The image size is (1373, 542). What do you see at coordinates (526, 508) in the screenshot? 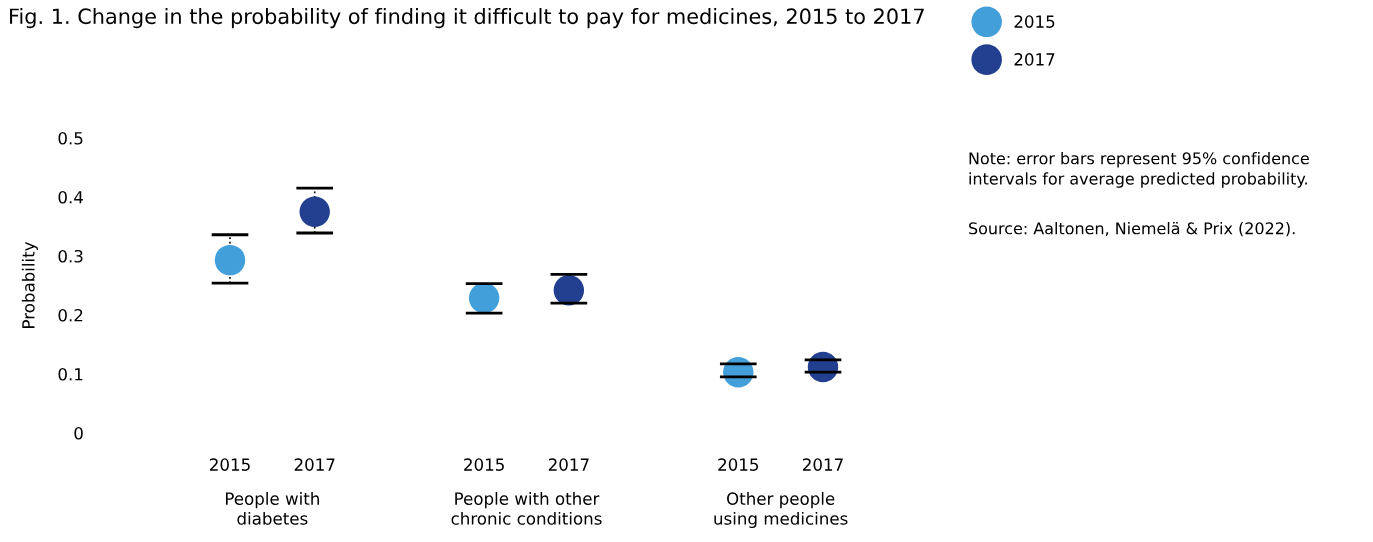
I see `text: People with other chronic conditions` at bounding box center [526, 508].